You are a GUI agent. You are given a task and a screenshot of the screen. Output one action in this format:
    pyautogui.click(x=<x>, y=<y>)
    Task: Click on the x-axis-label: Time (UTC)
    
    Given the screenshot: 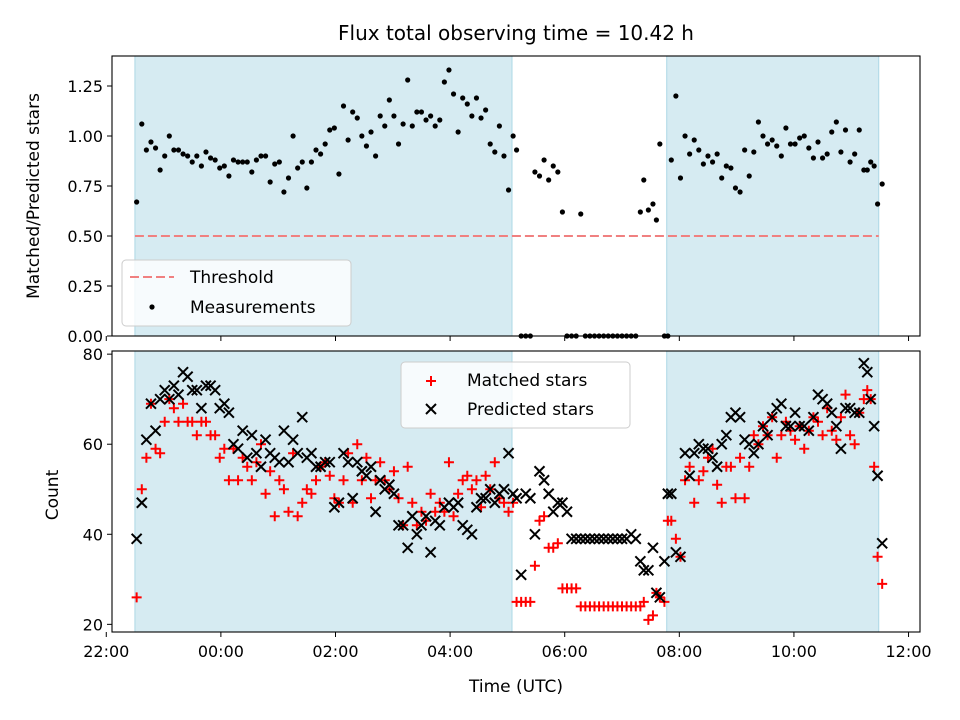 What is the action you would take?
    pyautogui.click(x=515, y=687)
    